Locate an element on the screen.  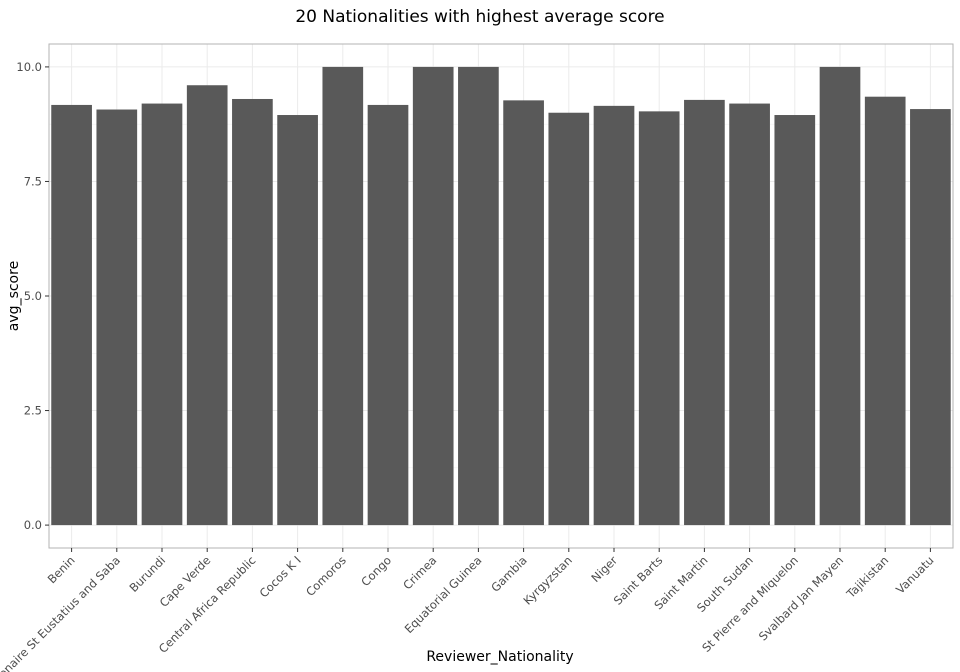
y-tick-label: 5.0 is located at coordinates (33, 296).